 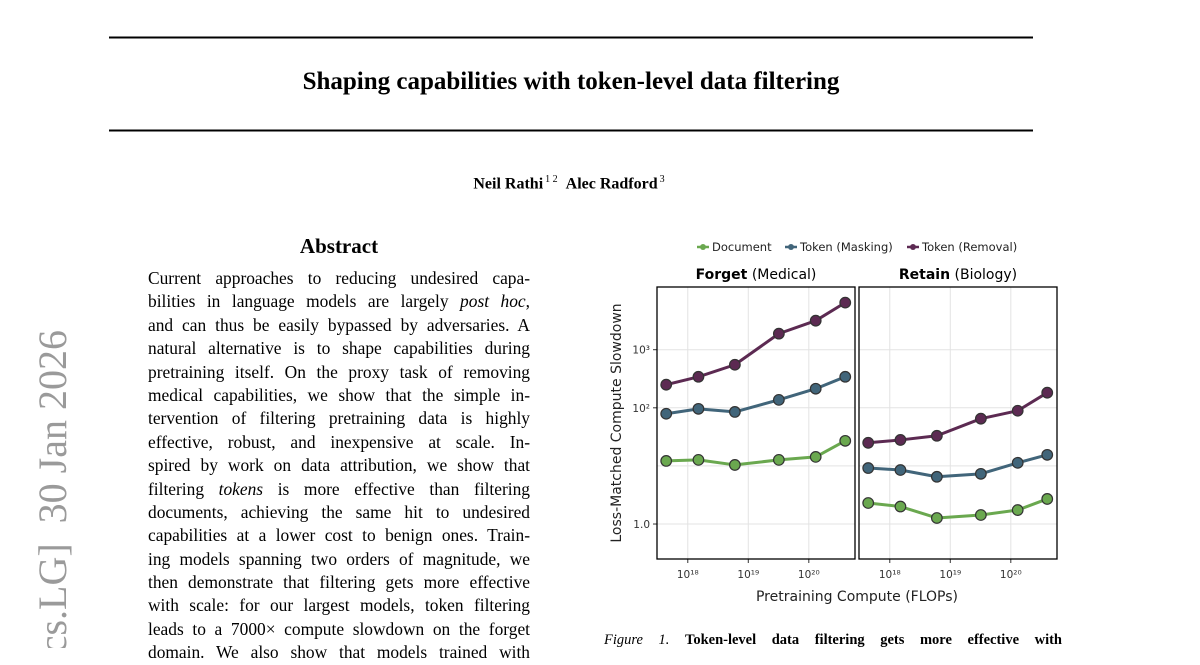 I want to click on panel-title-rest: (Medical), so click(x=784, y=275).